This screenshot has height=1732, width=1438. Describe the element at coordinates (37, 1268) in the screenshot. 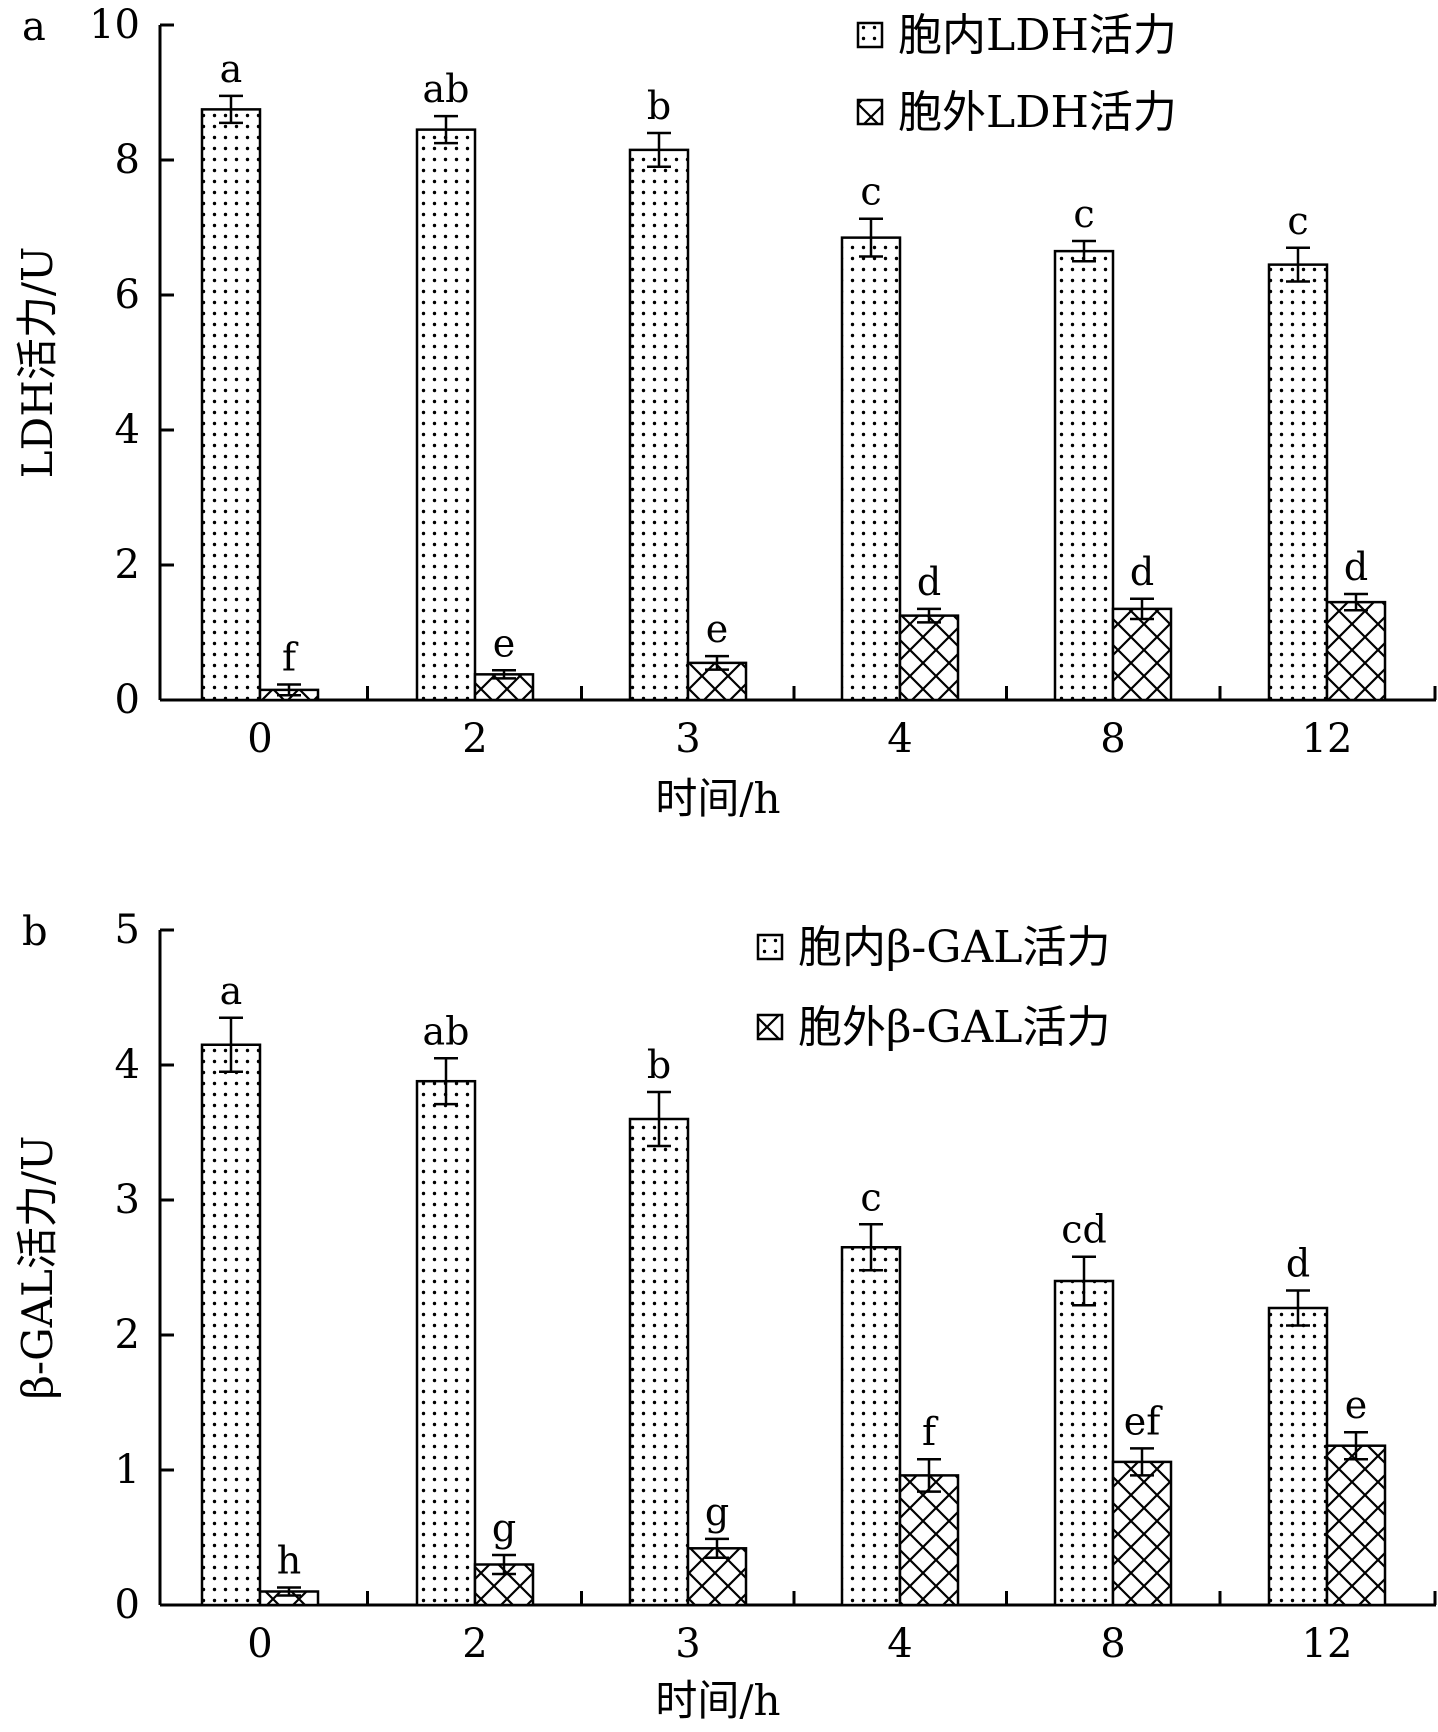

I see `y-axis-title: β-GAL活力/U` at that location.